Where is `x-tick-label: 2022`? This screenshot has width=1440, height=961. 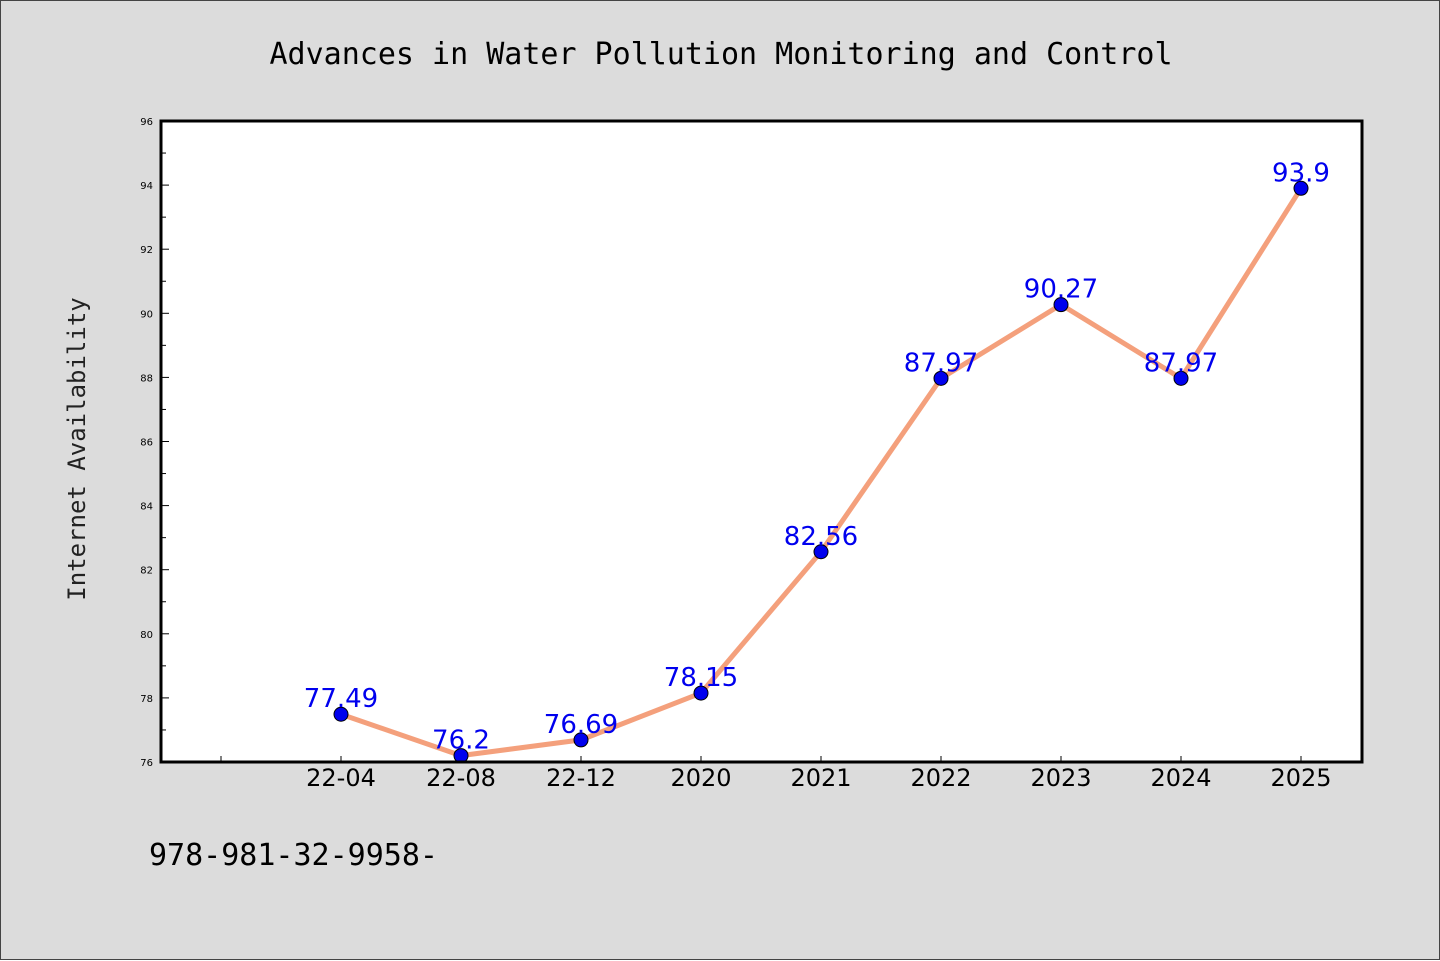
x-tick-label: 2022 is located at coordinates (940, 778).